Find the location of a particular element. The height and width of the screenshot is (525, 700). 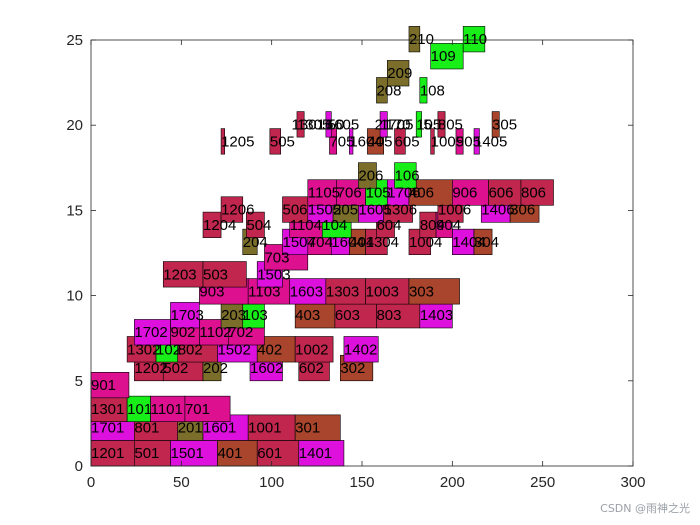

task-label: 1604 is located at coordinates (365, 141).